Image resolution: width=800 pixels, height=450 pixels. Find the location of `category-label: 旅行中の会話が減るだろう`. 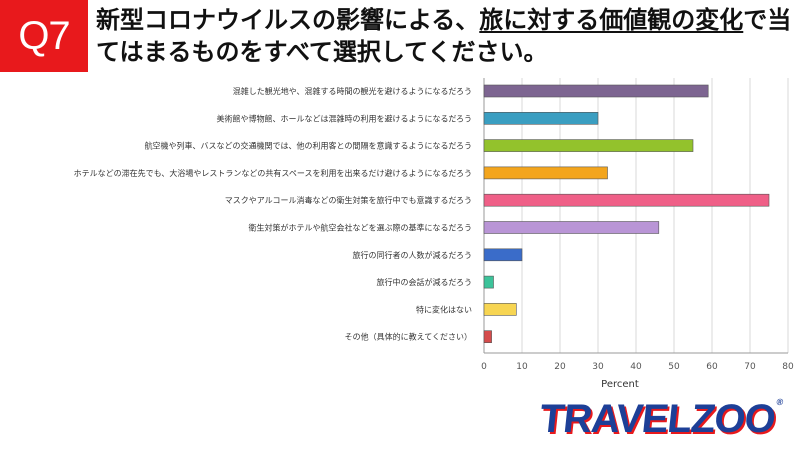

category-label: 旅行中の会話が減るだろう is located at coordinates (424, 282).